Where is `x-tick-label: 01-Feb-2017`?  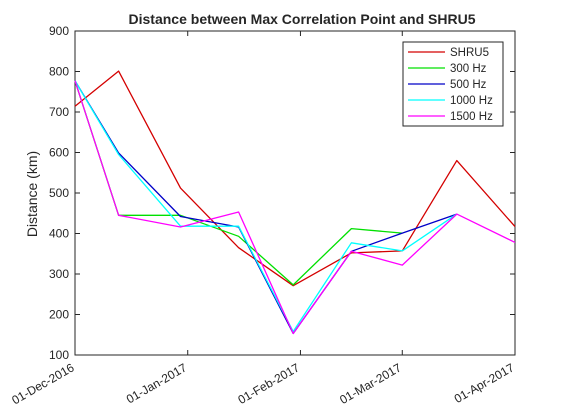 x-tick-label: 01-Feb-2017 is located at coordinates (268, 383).